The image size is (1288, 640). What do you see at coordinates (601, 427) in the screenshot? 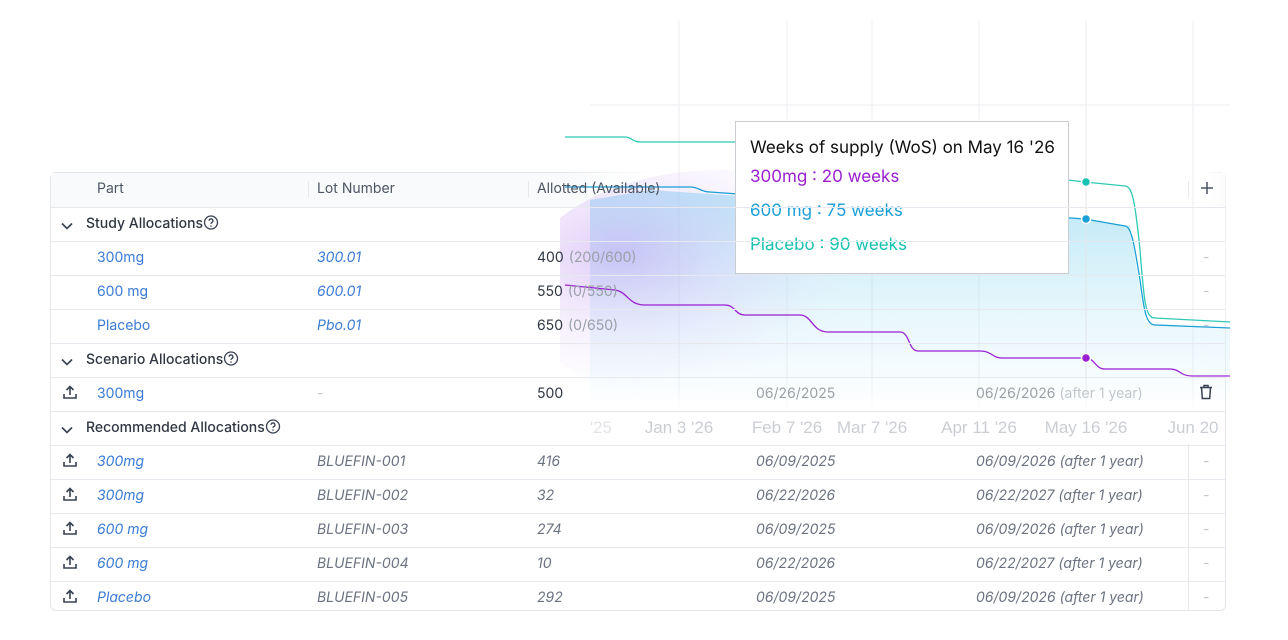
I see `x-axis-label: '25` at bounding box center [601, 427].